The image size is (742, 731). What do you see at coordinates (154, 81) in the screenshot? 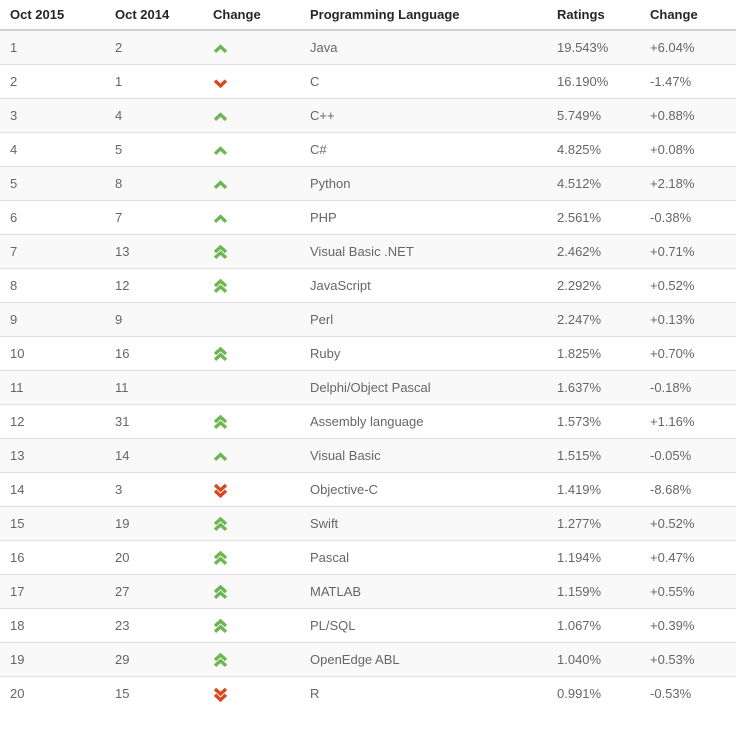
I see `rank-previous-cell: 1` at bounding box center [154, 81].